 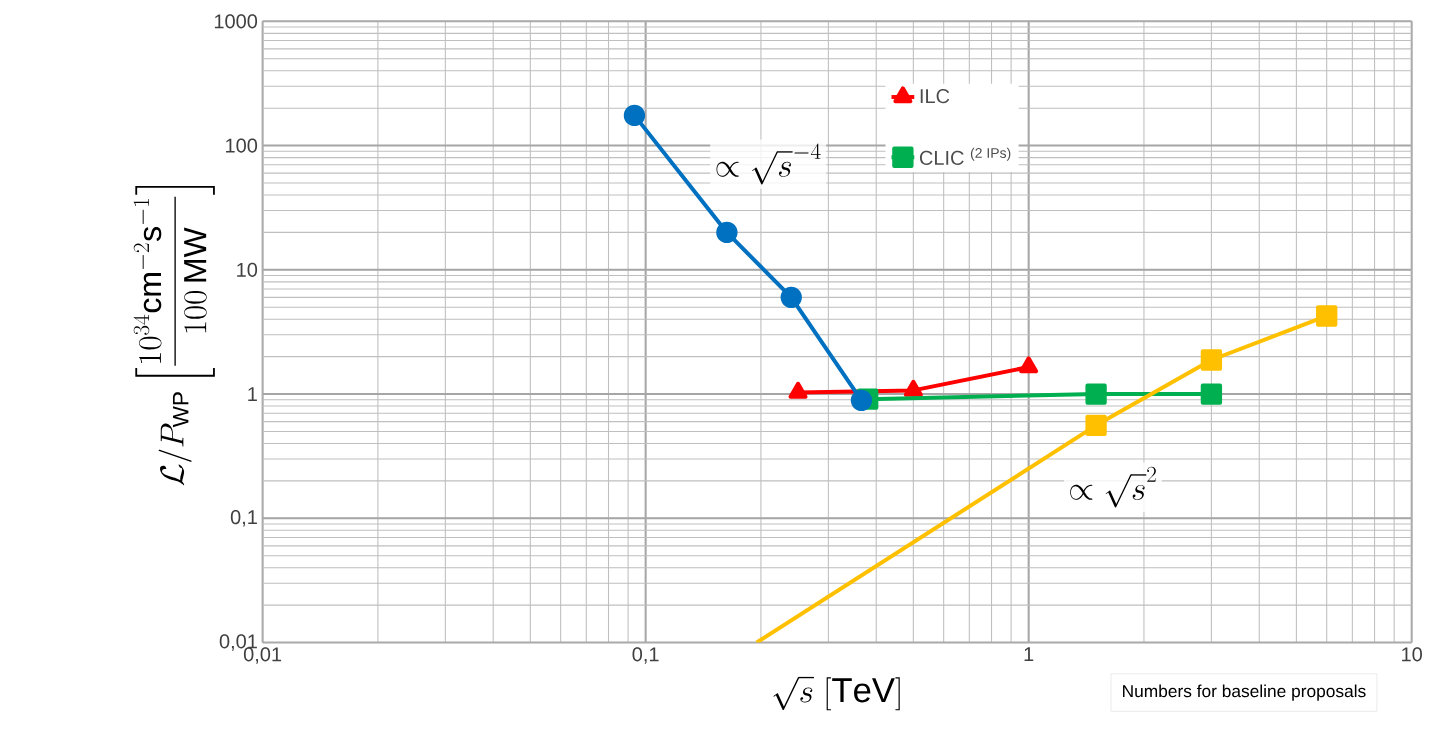 I want to click on x-axis-title: $\sqrt{s}\;[\mathrm{TeV}]$, so click(x=836, y=693).